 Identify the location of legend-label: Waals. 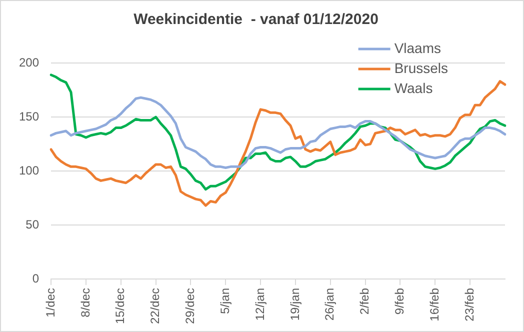
(413, 88).